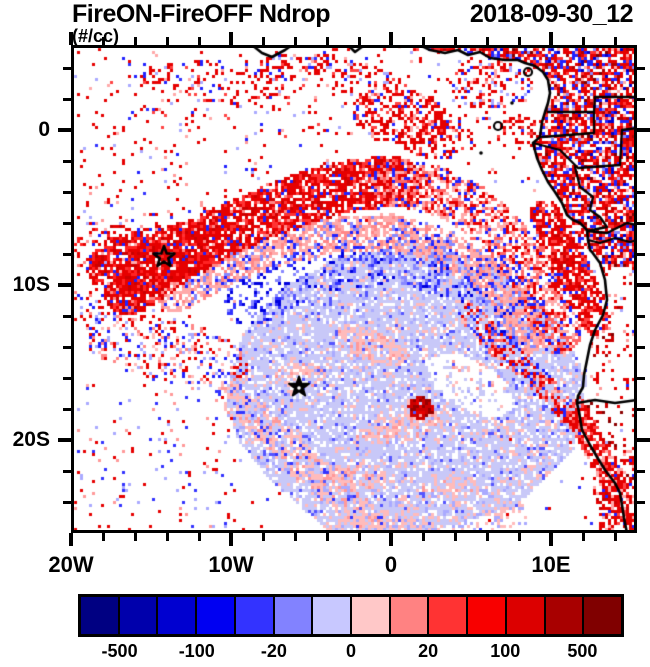 The width and height of the screenshot is (650, 667). Describe the element at coordinates (273, 651) in the screenshot. I see `colorbar-label: -20` at that location.